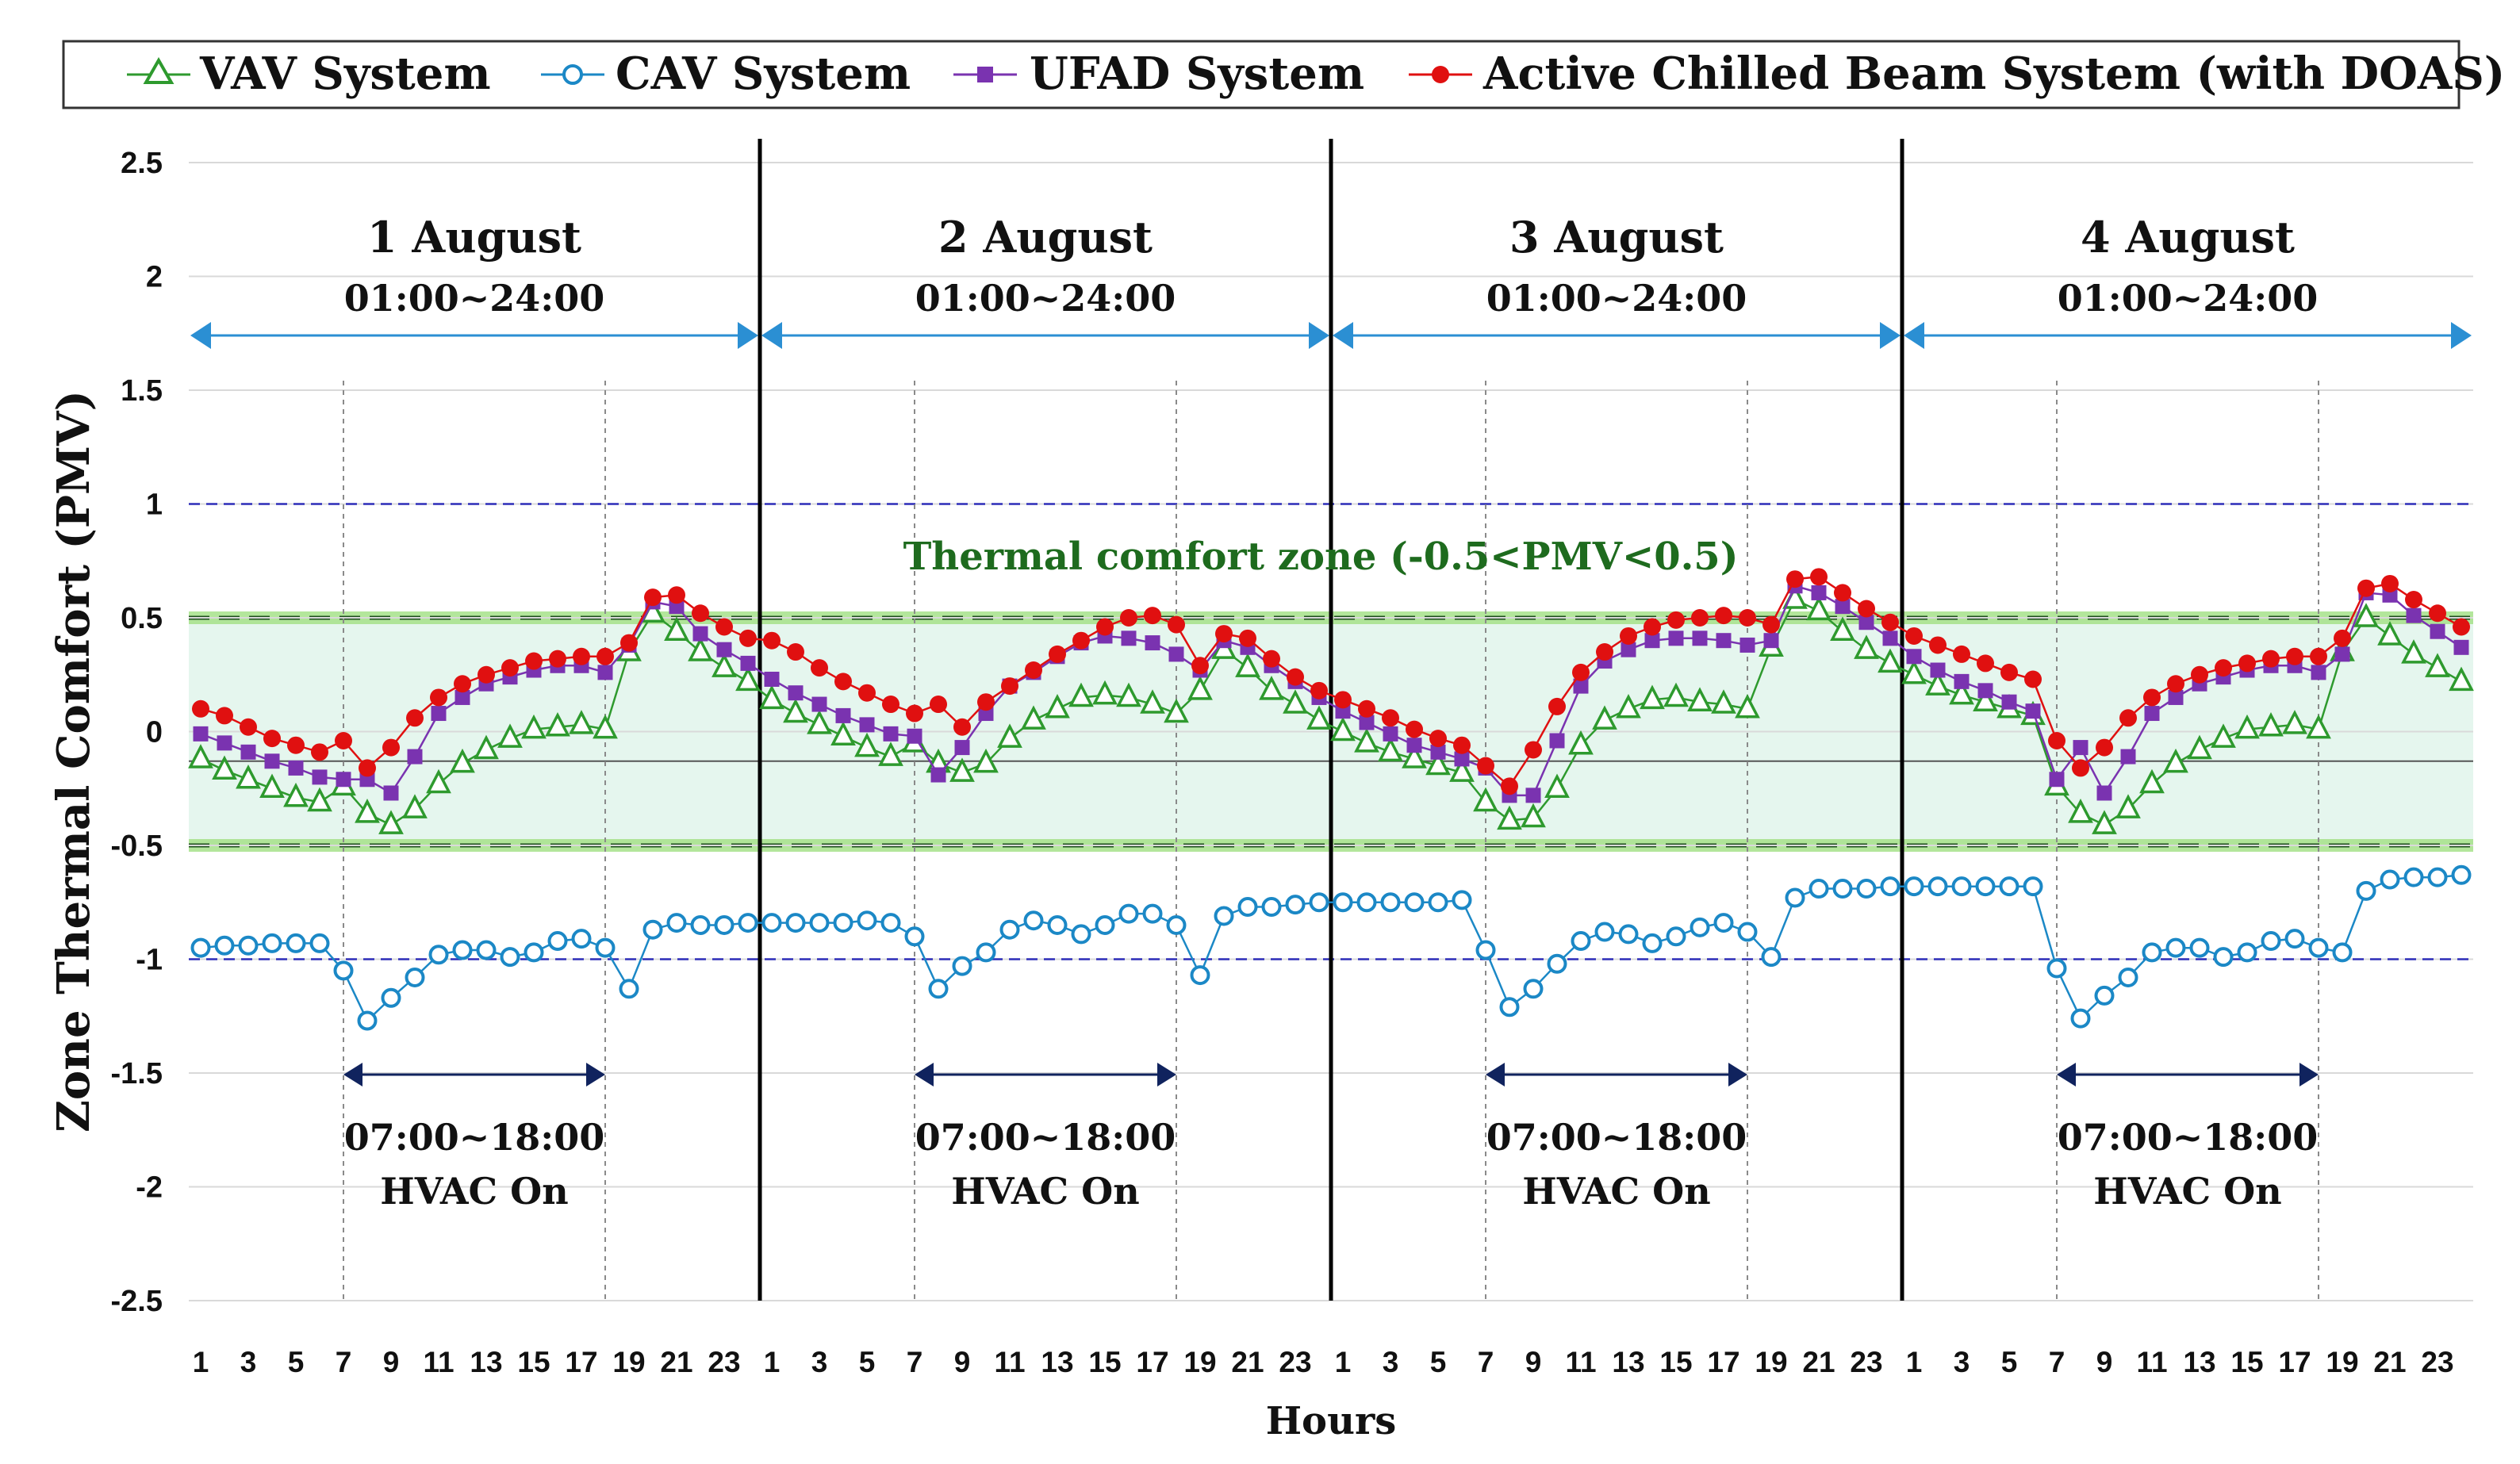 Image resolution: width=2520 pixels, height=1464 pixels. I want to click on x-tick-label: 5, so click(1438, 1362).